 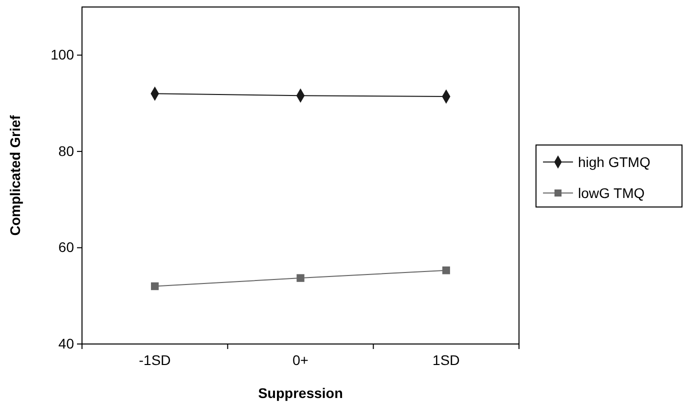 What do you see at coordinates (300, 360) in the screenshot?
I see `x-tick-label: 0+` at bounding box center [300, 360].